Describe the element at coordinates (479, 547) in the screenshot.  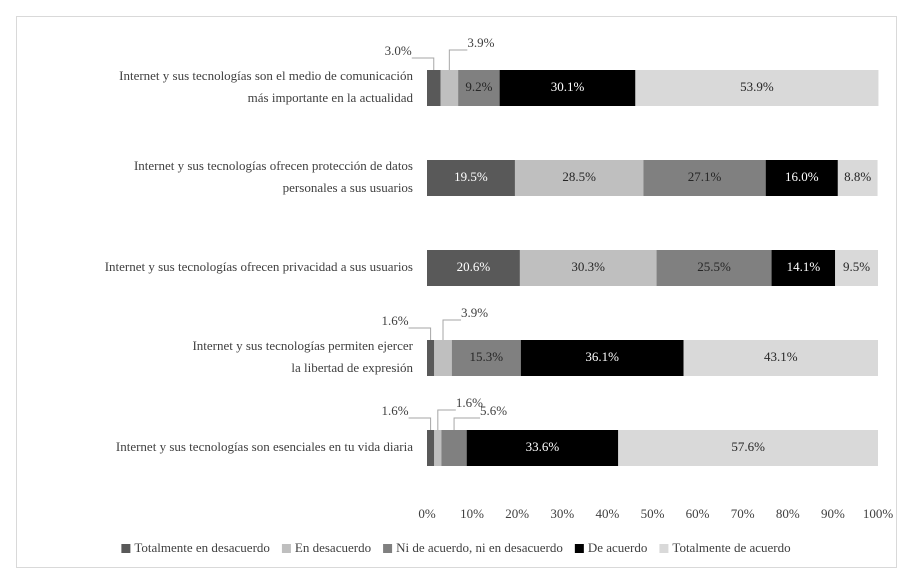
I see `legend-label: Ni de acuerdo, ni en desacuerdo` at that location.